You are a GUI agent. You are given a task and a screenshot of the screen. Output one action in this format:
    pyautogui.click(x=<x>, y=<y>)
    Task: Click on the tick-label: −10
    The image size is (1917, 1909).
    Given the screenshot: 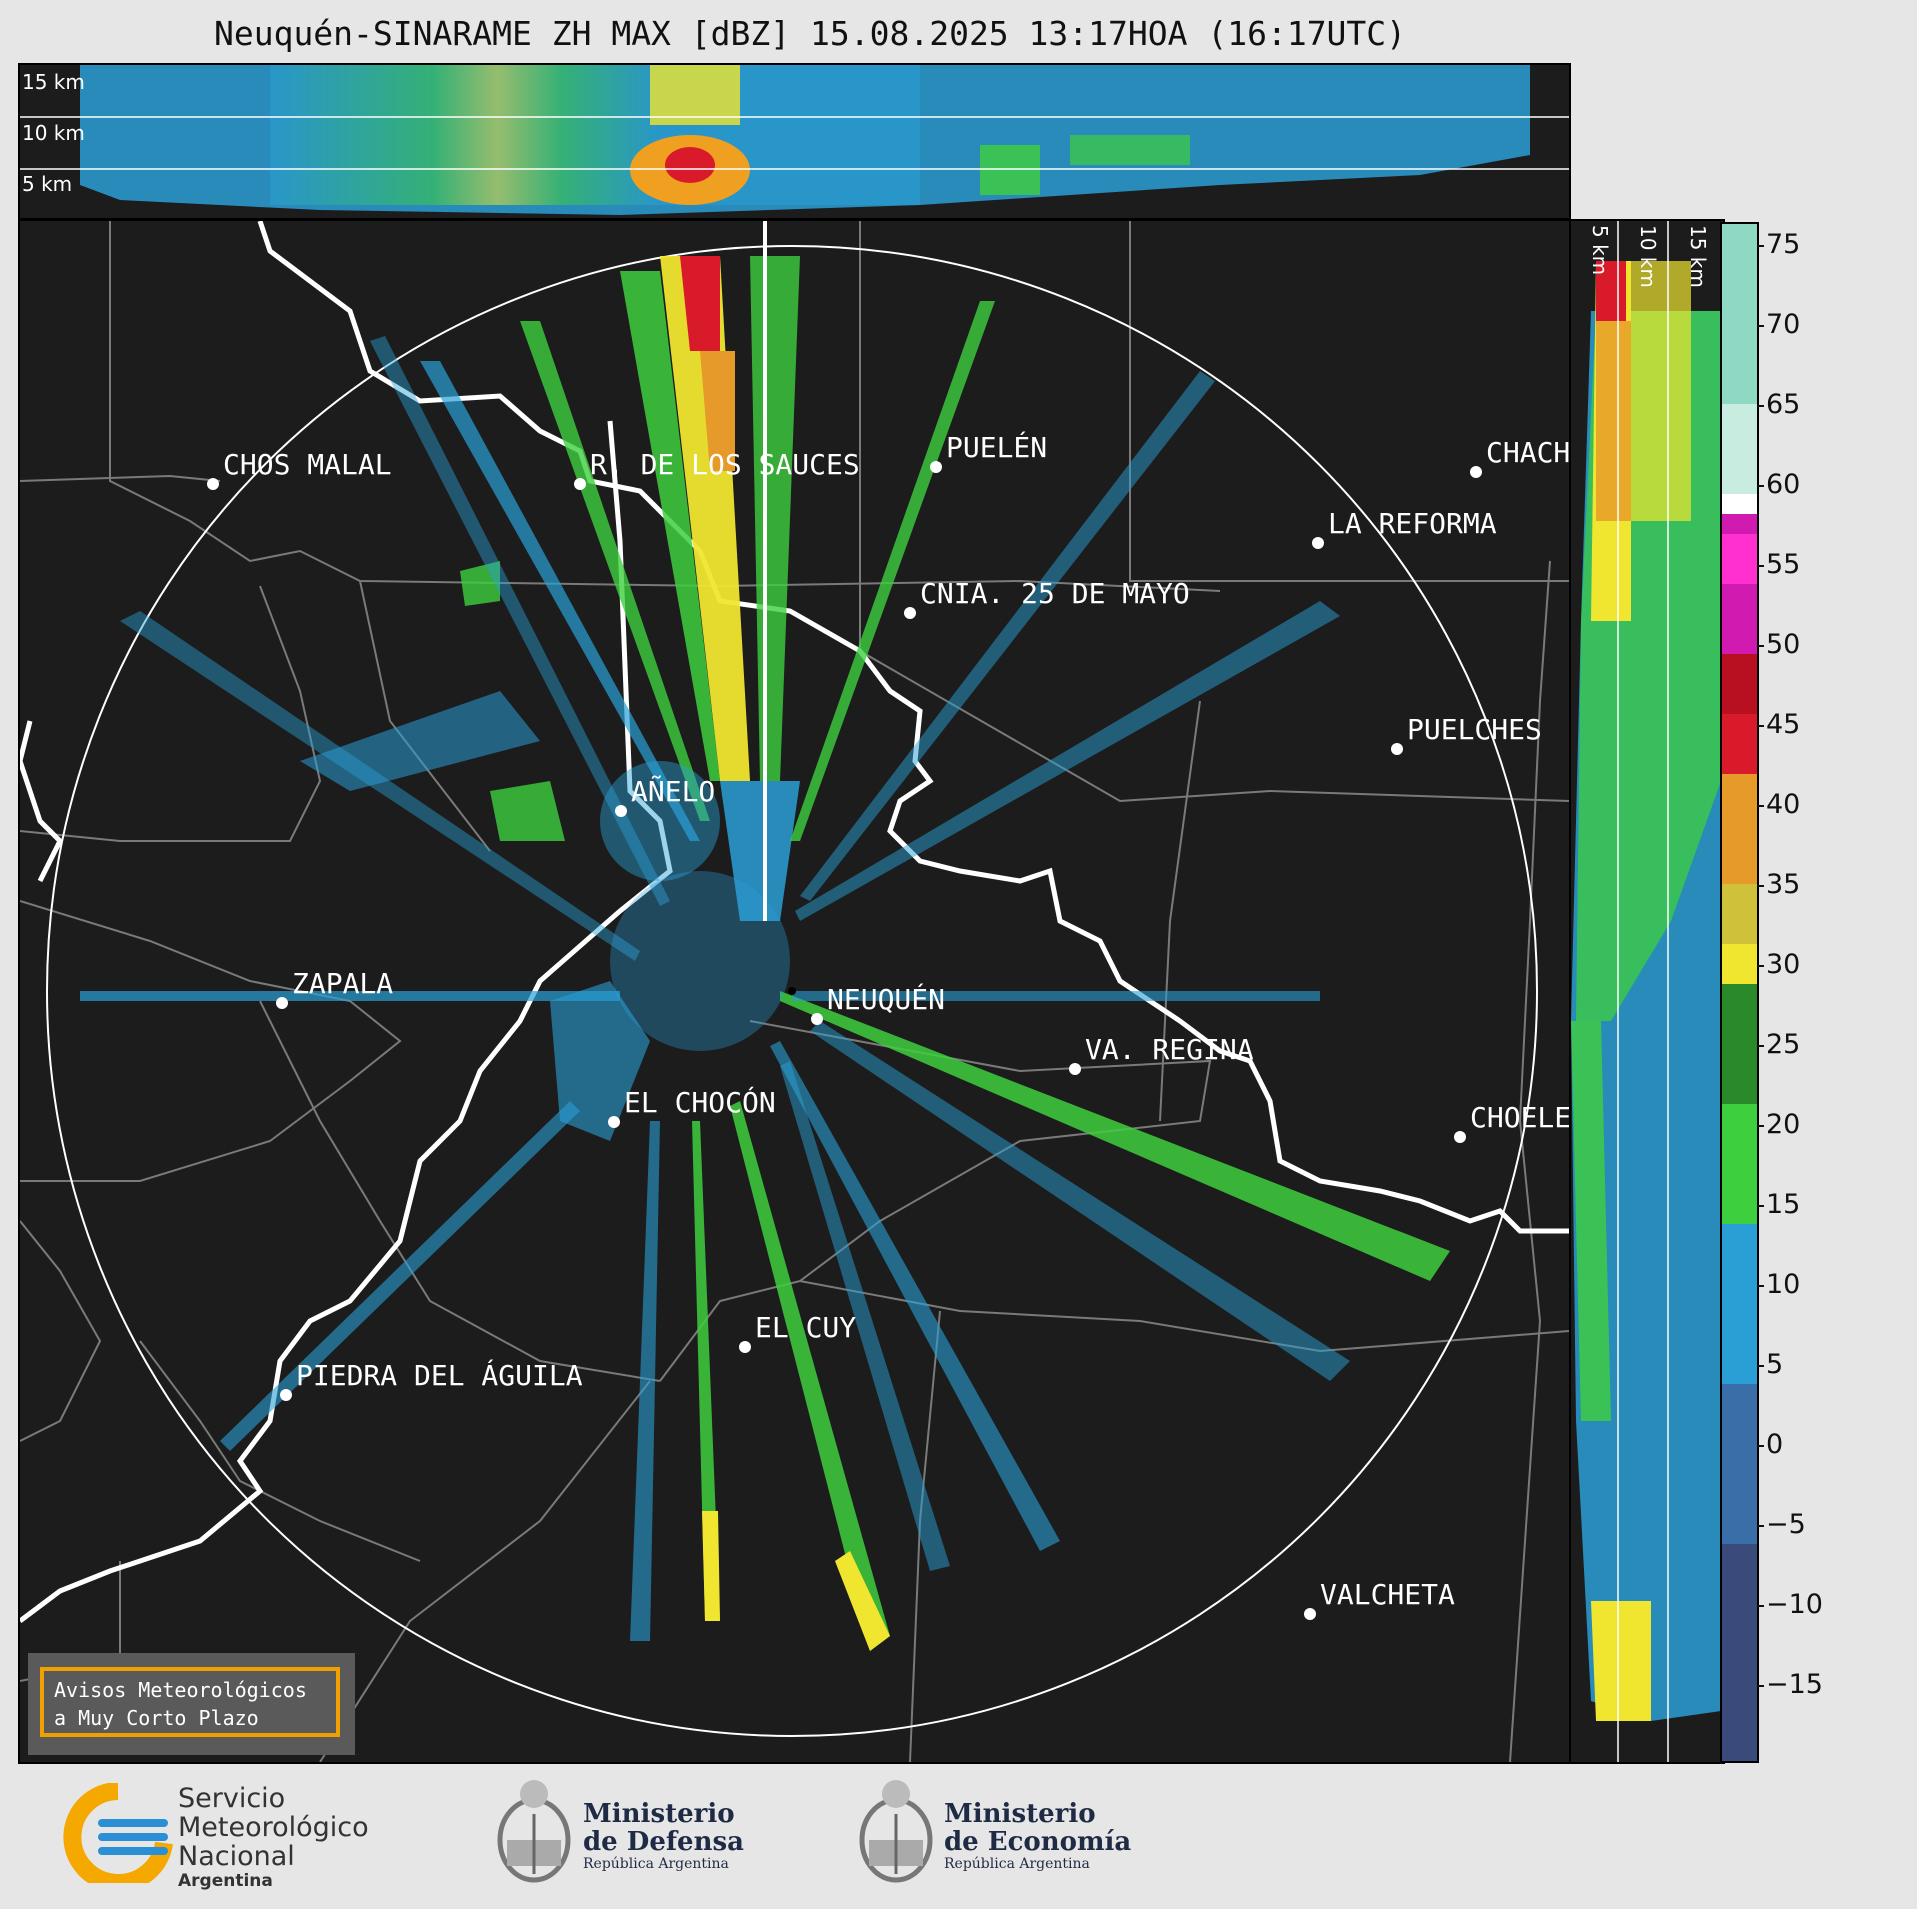 What is the action you would take?
    pyautogui.click(x=1794, y=1604)
    